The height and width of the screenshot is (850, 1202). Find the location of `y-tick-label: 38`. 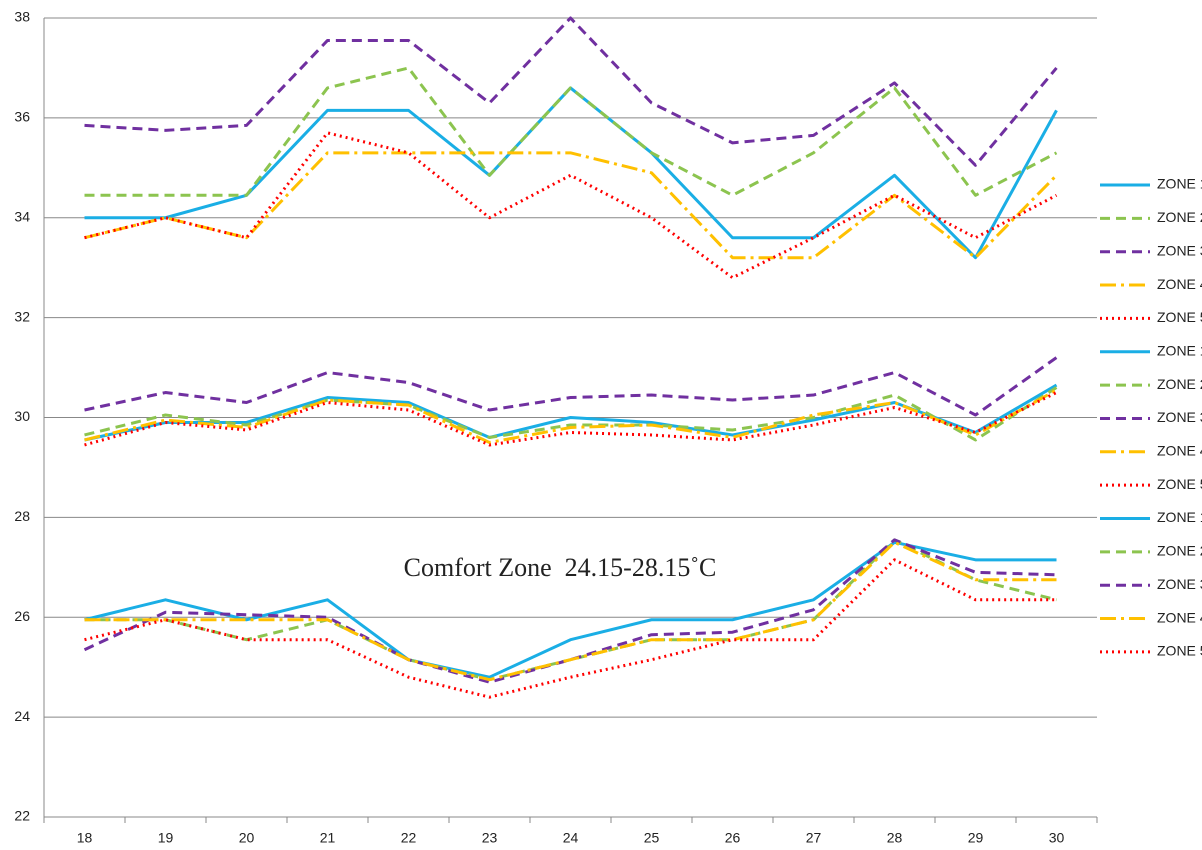

y-tick-label: 38 is located at coordinates (22, 17).